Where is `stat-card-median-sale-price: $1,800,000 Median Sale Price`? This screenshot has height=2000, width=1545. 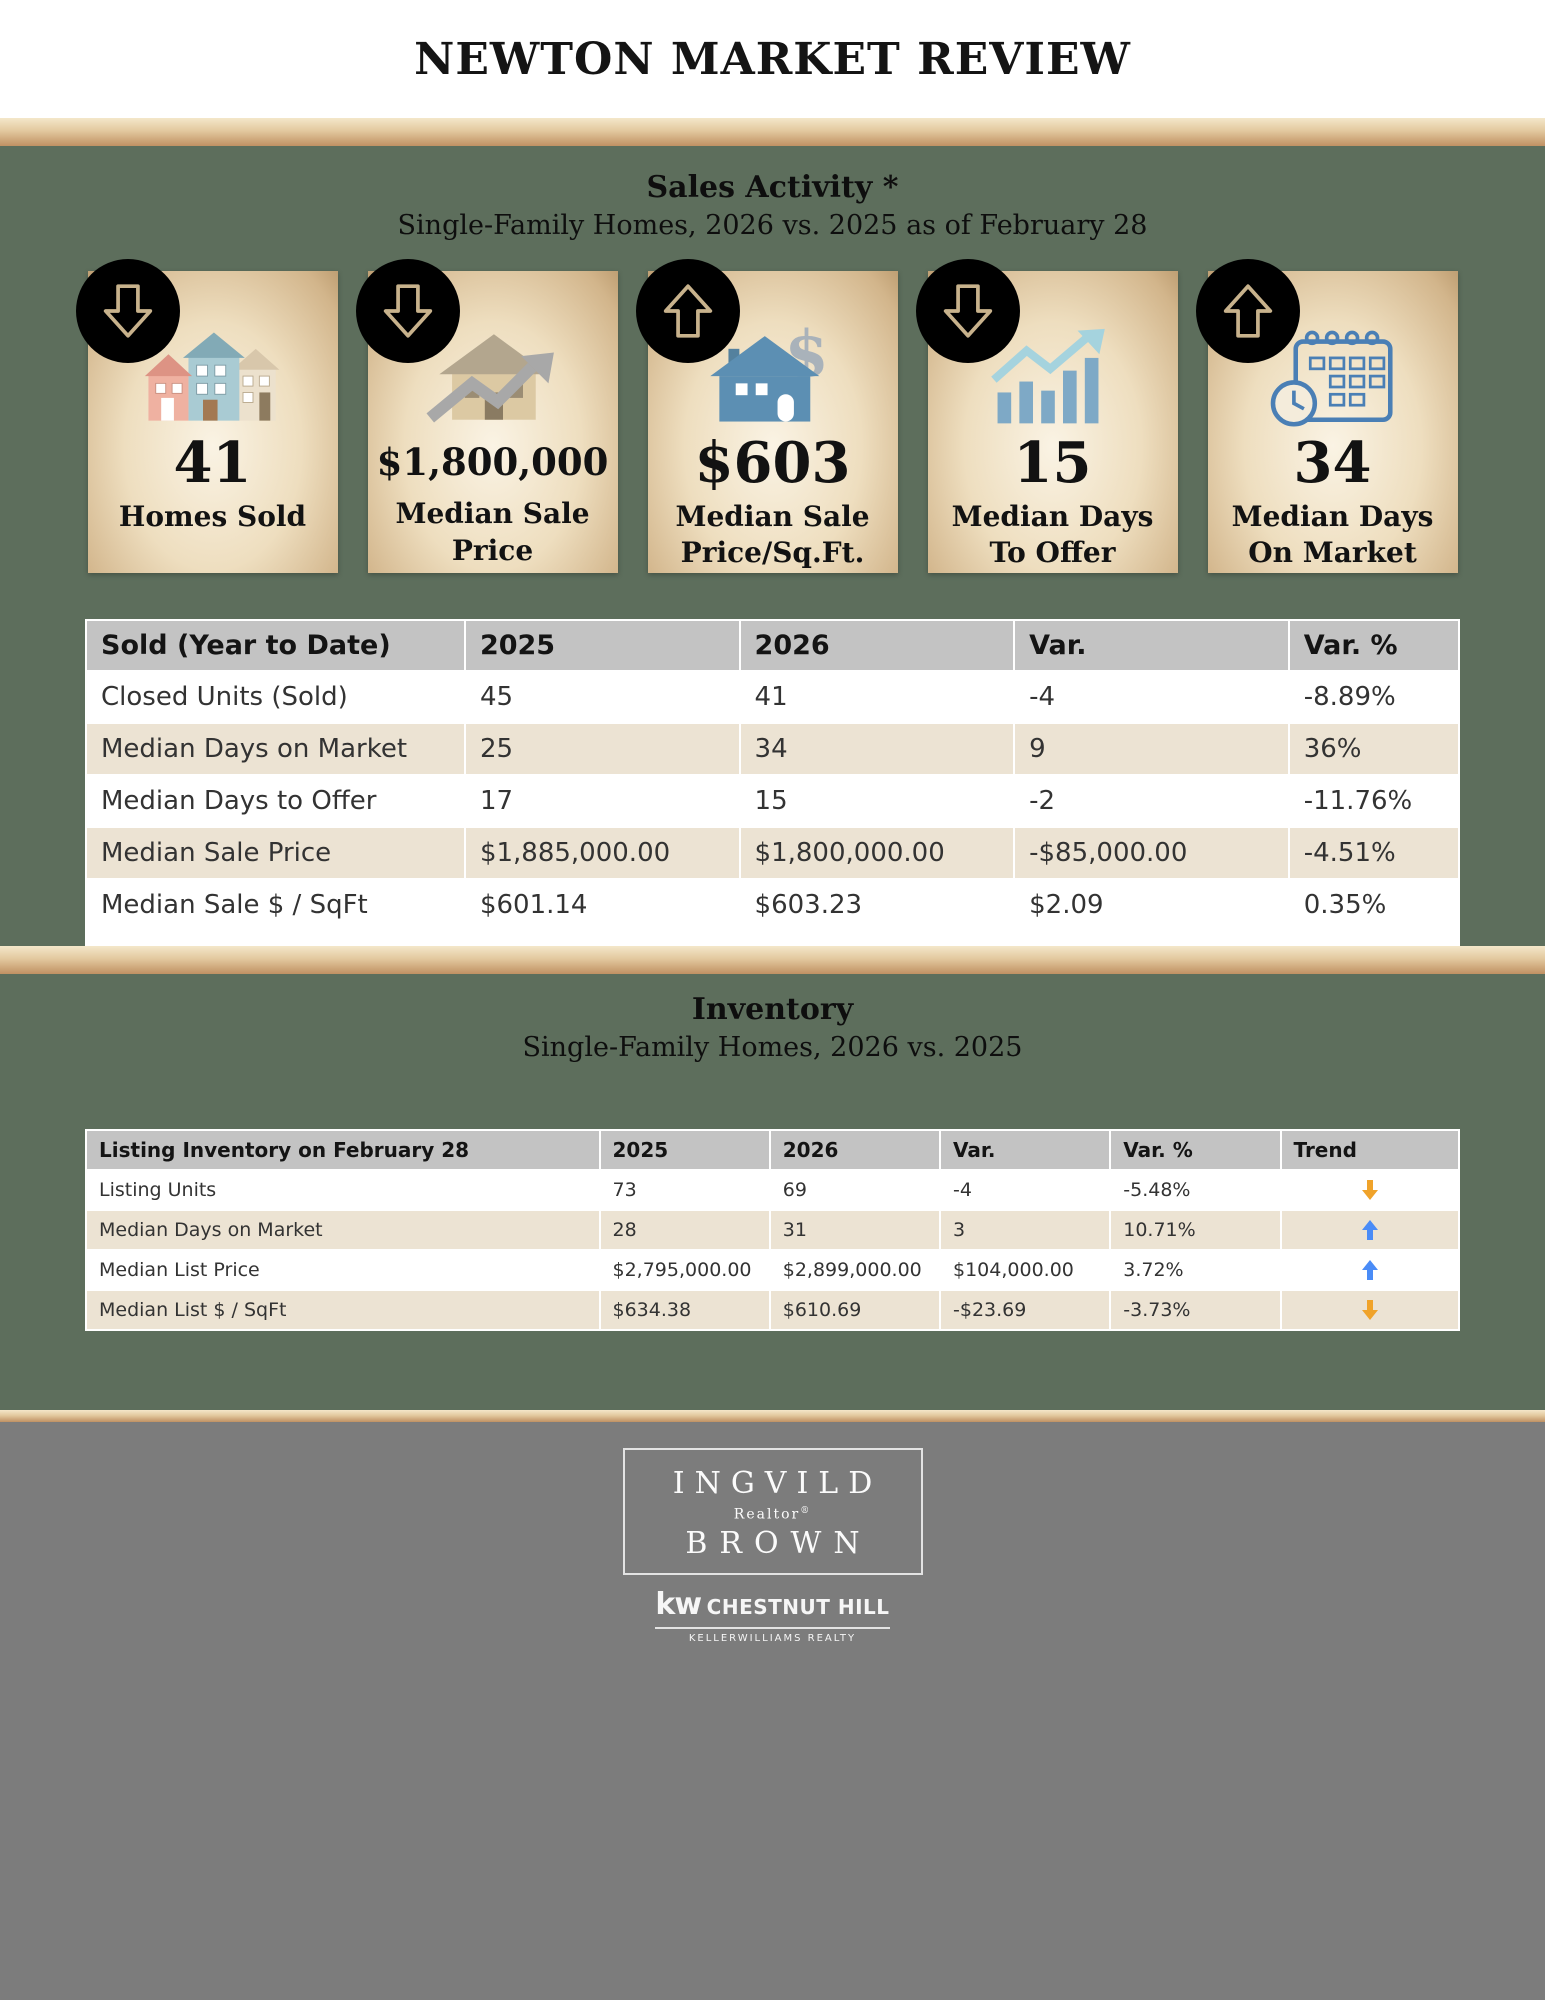 stat-card-median-sale-price: $1,800,000 Median Sale Price is located at coordinates (486, 416).